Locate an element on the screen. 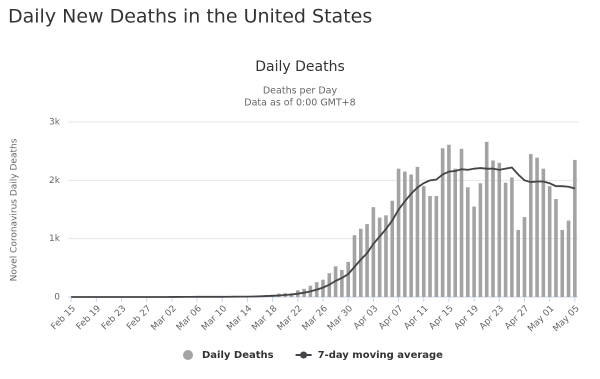 Image resolution: width=600 pixels, height=379 pixels. x-tick-label: Feb 15 is located at coordinates (64, 318).